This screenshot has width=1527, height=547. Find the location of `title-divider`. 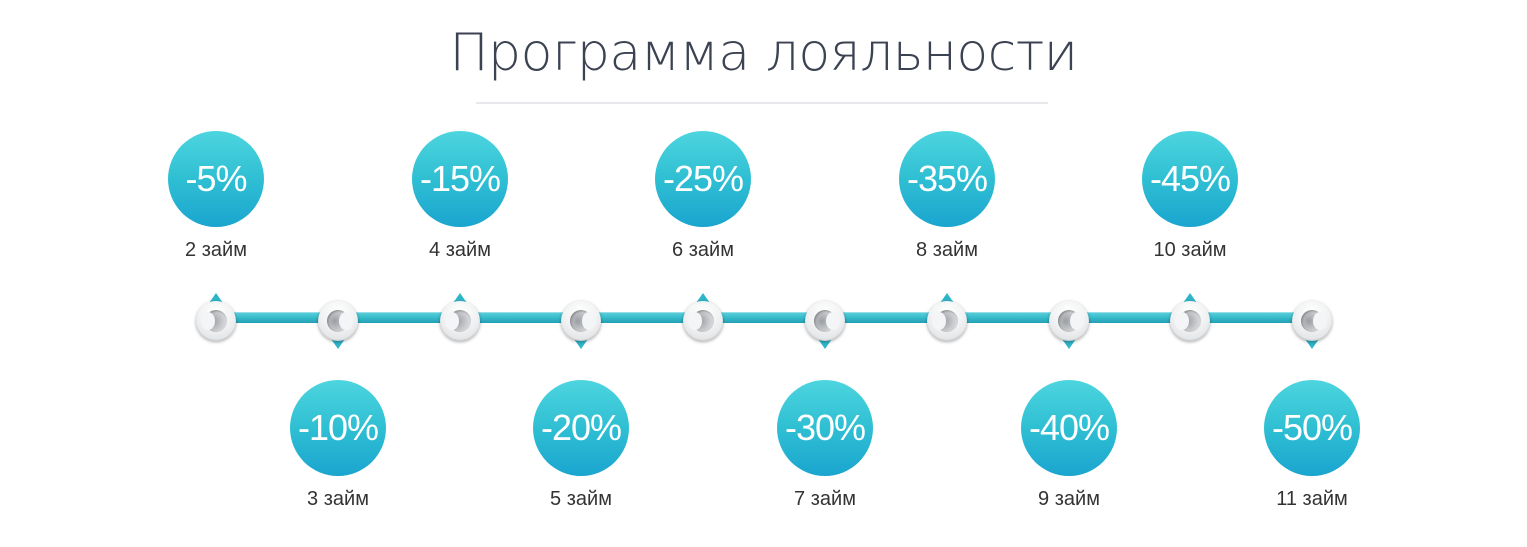

title-divider is located at coordinates (762, 103).